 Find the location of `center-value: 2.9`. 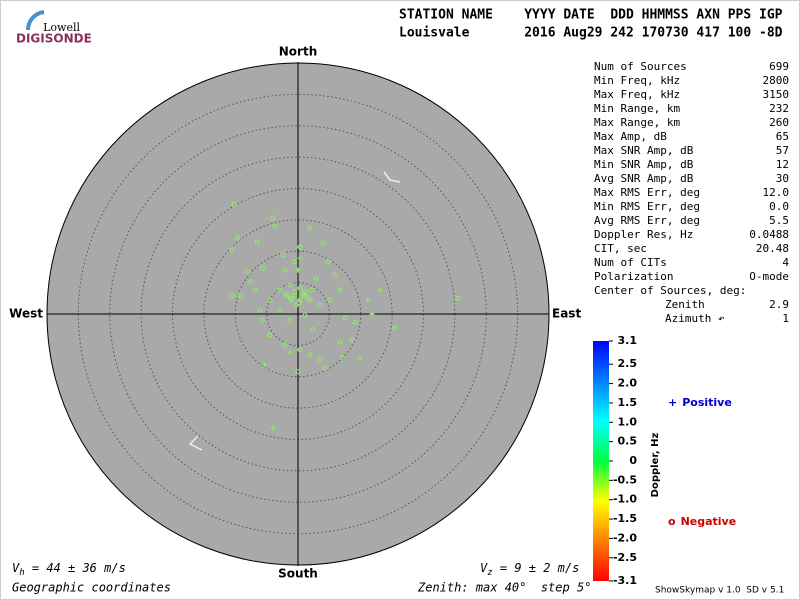

center-value: 2.9 is located at coordinates (779, 304).